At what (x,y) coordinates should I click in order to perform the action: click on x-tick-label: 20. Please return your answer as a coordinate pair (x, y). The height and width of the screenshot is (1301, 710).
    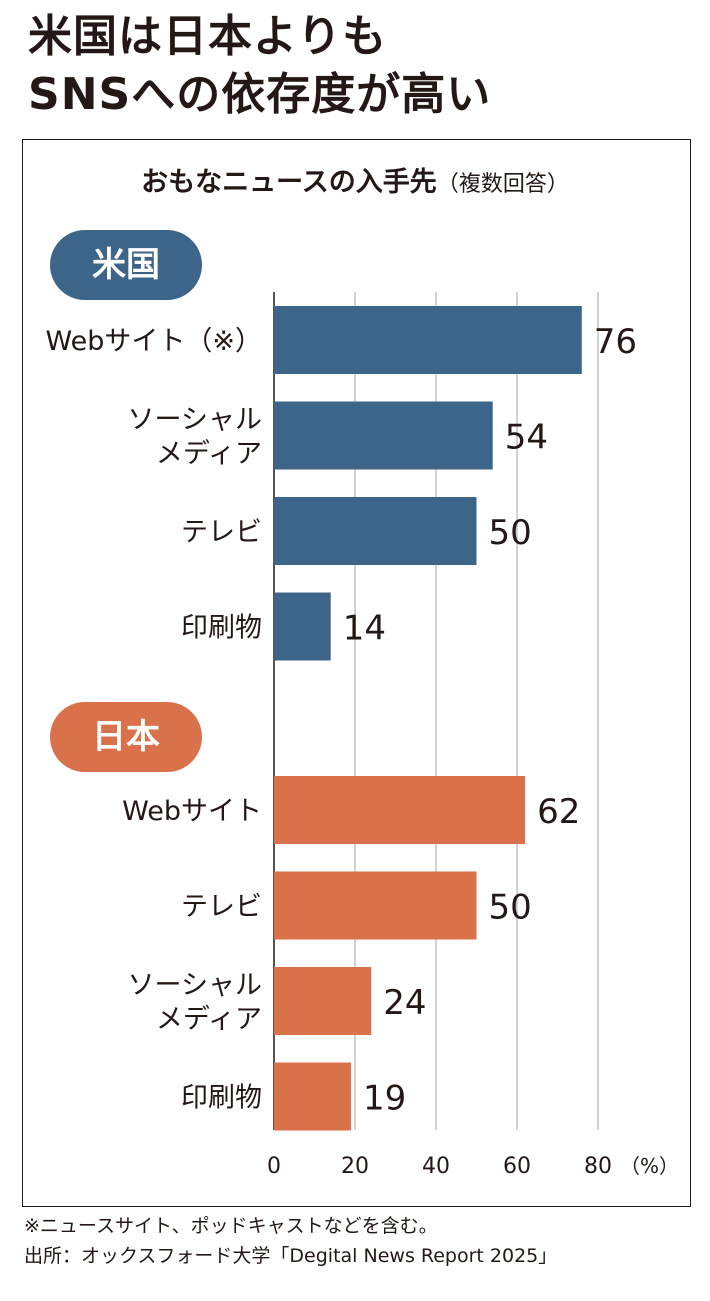
    Looking at the image, I should click on (355, 1166).